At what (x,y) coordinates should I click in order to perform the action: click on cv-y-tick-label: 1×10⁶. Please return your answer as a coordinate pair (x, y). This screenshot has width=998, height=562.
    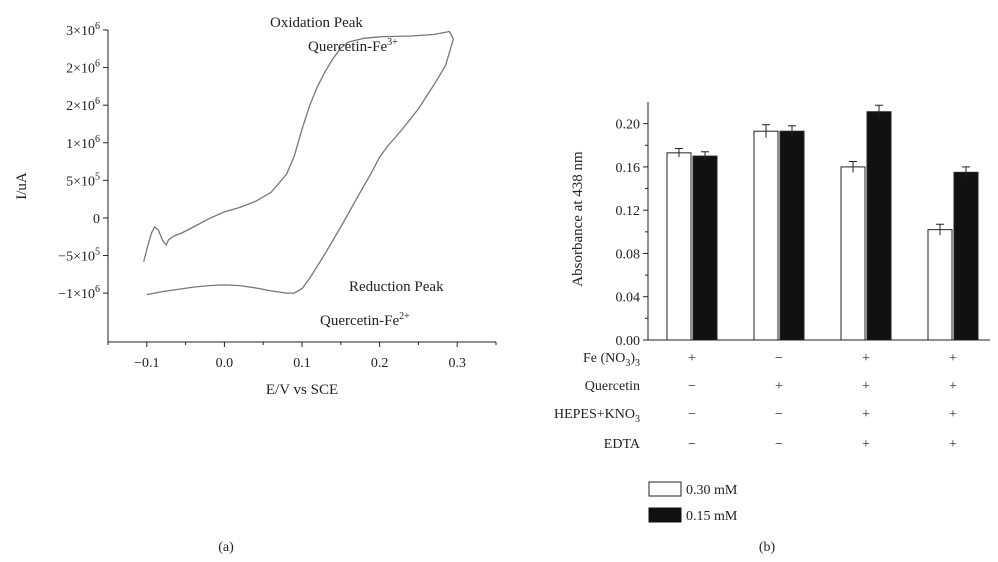
    Looking at the image, I should click on (83, 143).